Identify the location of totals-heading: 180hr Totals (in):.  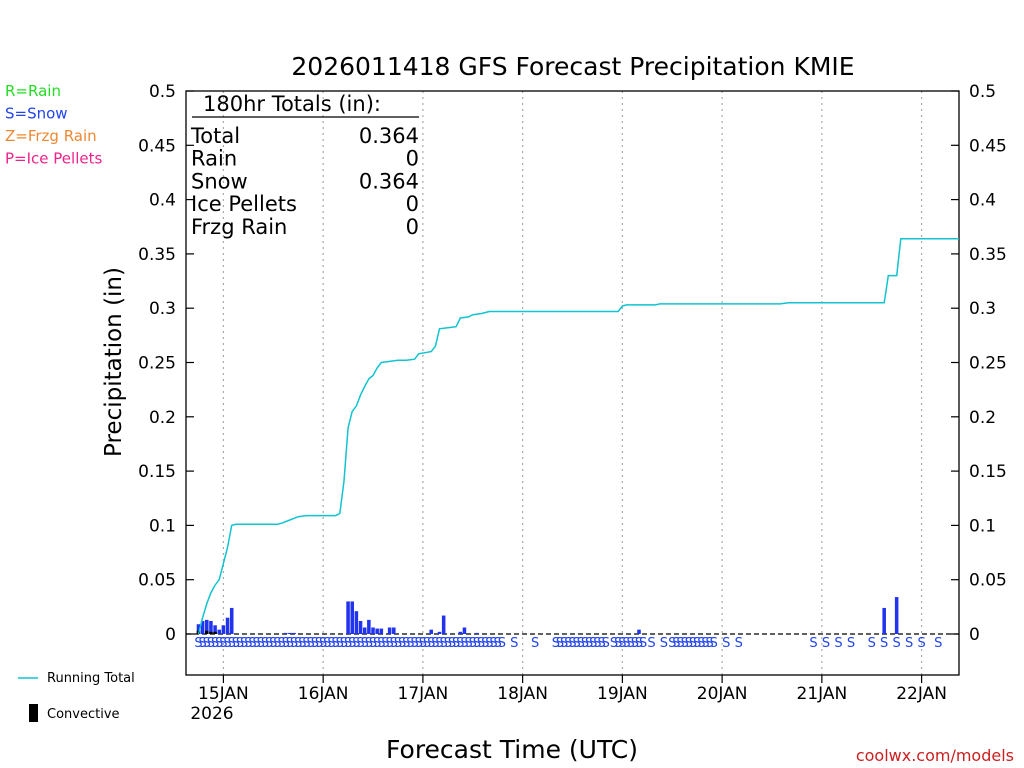
(292, 104).